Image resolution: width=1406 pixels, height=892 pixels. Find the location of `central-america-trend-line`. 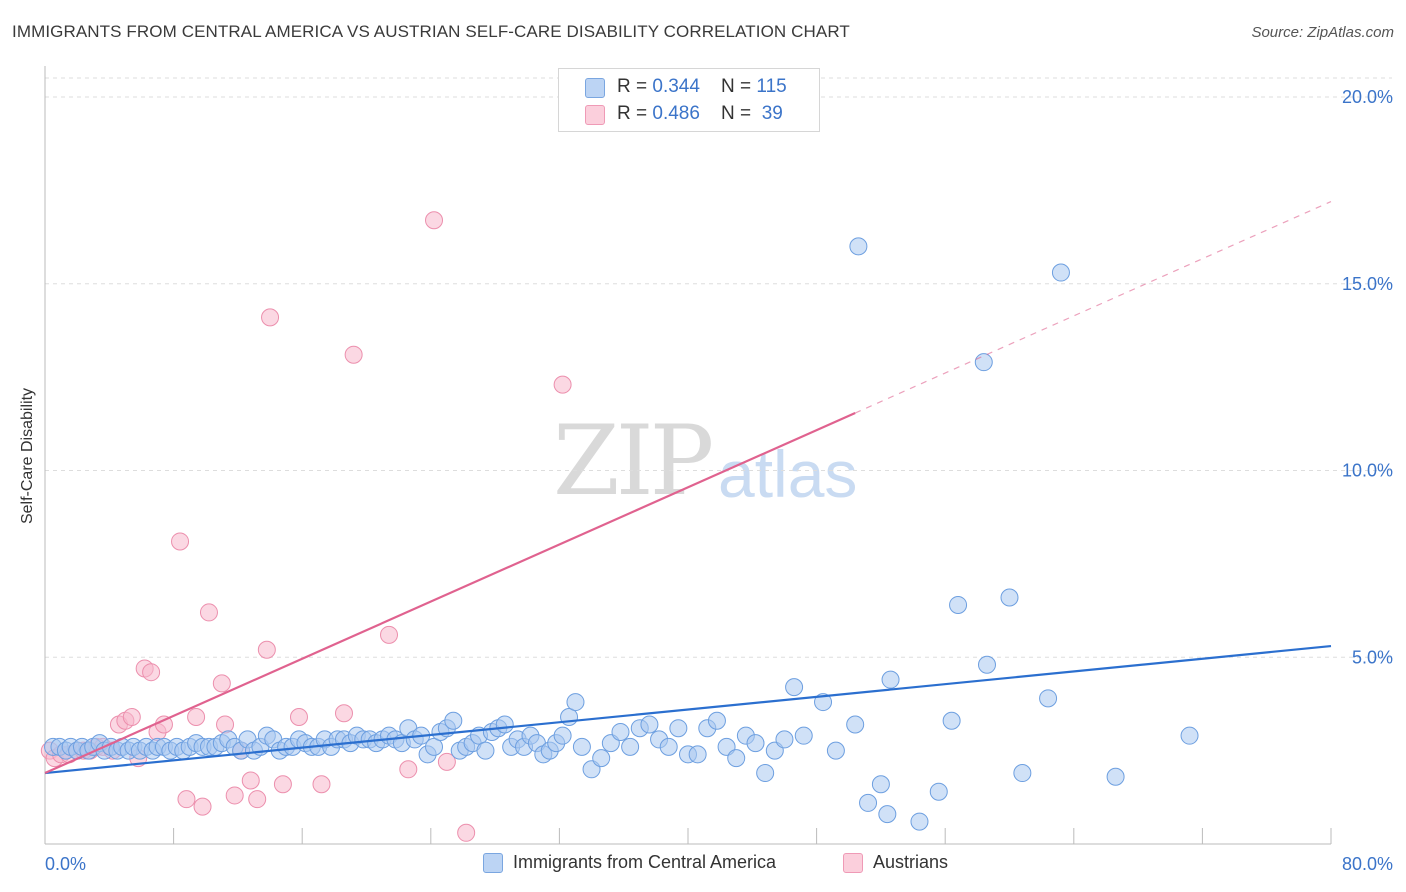

central-america-trend-line is located at coordinates (688, 709).